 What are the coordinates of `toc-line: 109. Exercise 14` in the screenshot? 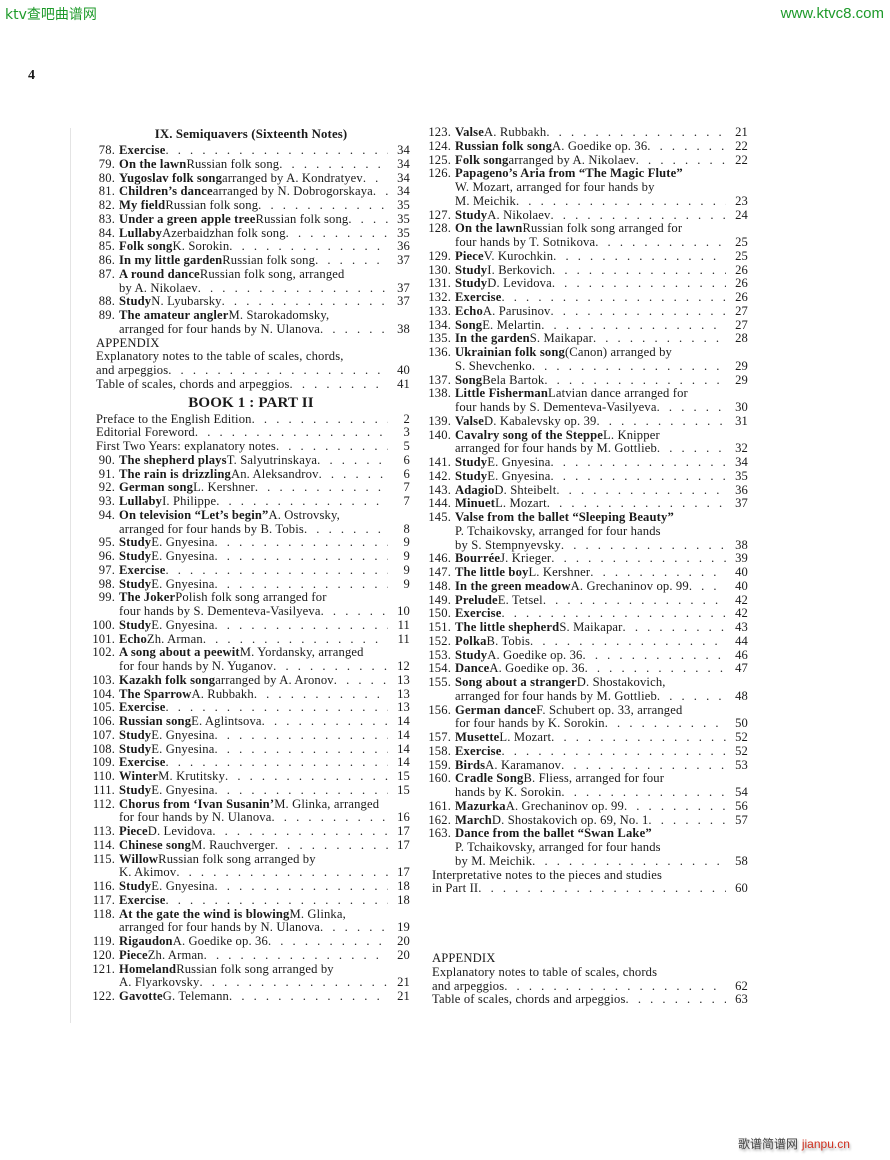 It's located at (251, 763).